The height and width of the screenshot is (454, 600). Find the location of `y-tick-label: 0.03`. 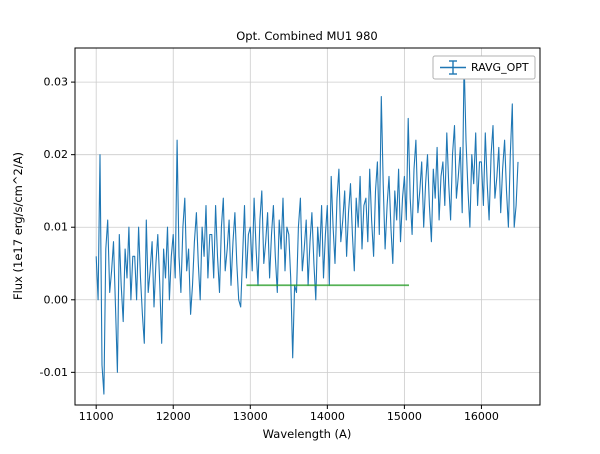

y-tick-label: 0.03 is located at coordinates (56, 82).